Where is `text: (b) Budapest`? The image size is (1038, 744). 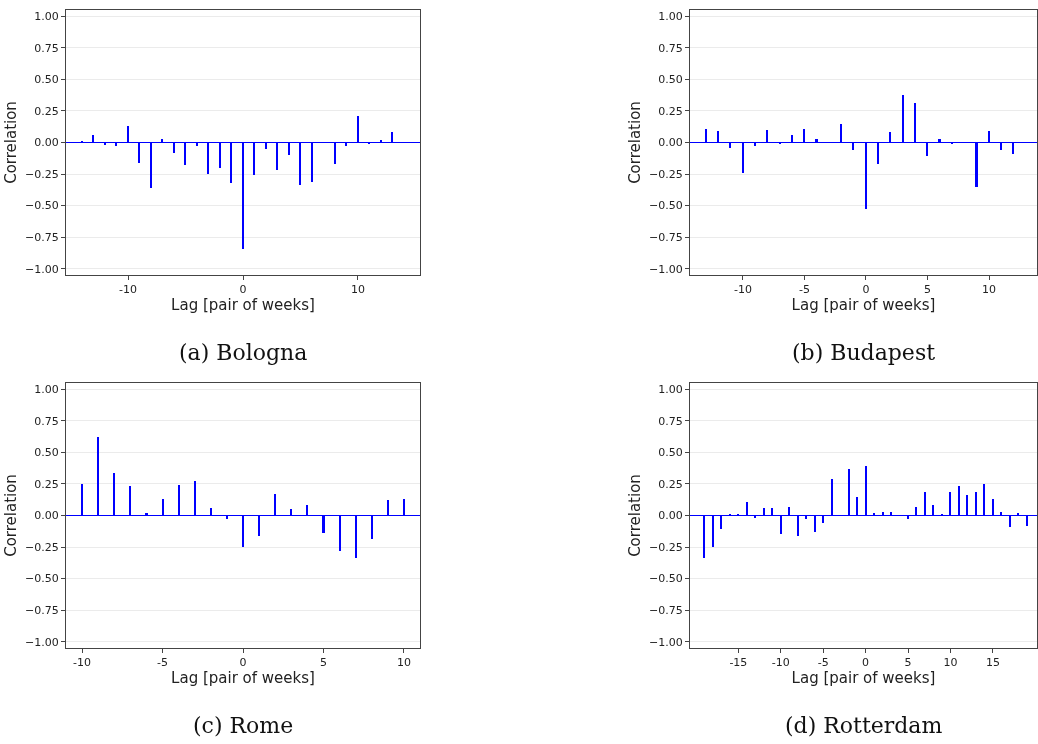 text: (b) Budapest is located at coordinates (864, 352).